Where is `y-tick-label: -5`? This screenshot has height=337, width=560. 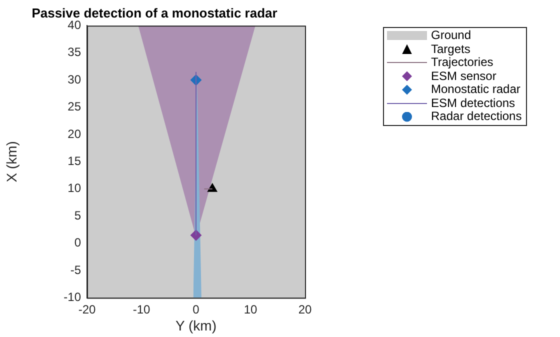 y-tick-label: -5 is located at coordinates (76, 269).